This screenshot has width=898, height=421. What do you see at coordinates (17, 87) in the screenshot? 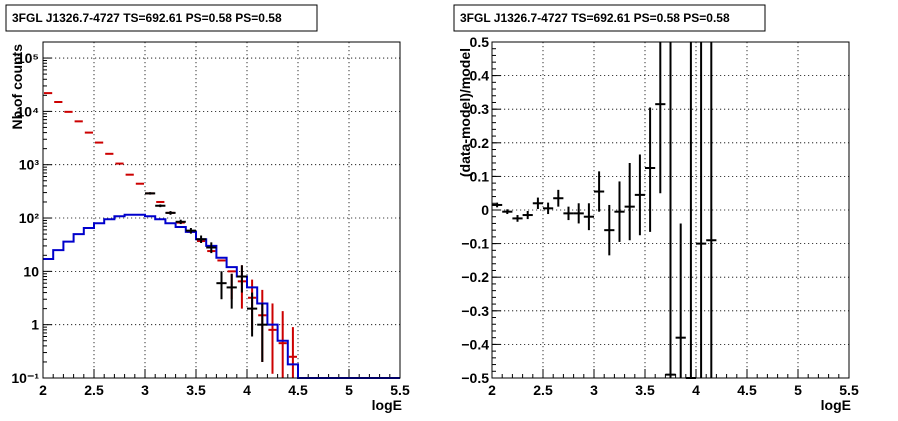
I see `left-y-label: Nb of counts` at bounding box center [17, 87].